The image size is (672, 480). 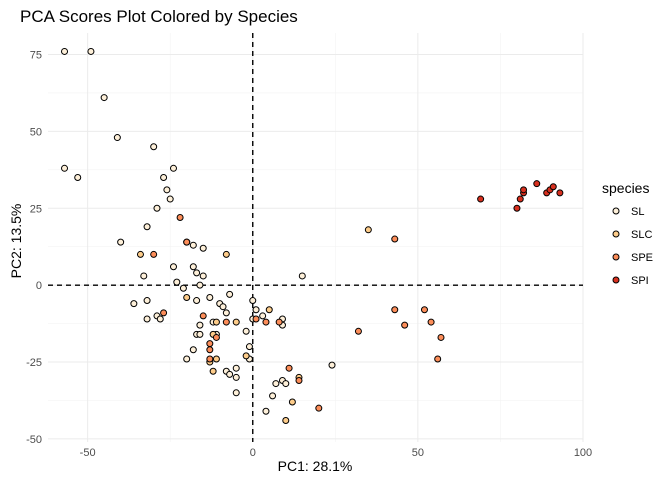 I want to click on legend-key-sl, so click(x=616, y=211).